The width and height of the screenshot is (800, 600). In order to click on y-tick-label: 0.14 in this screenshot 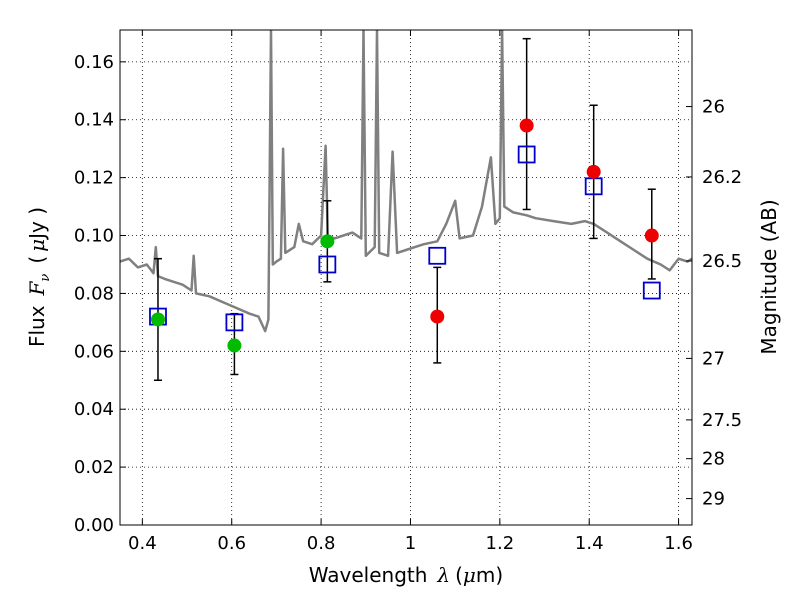, I will do `click(94, 120)`.